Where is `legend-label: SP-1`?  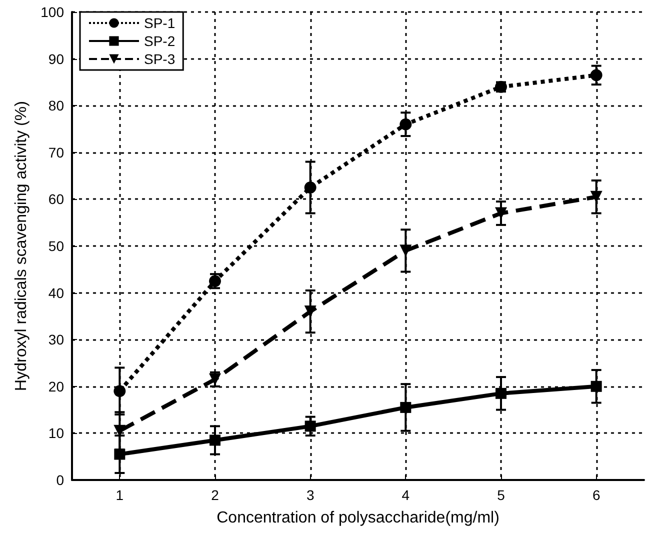
legend-label: SP-1 is located at coordinates (160, 23).